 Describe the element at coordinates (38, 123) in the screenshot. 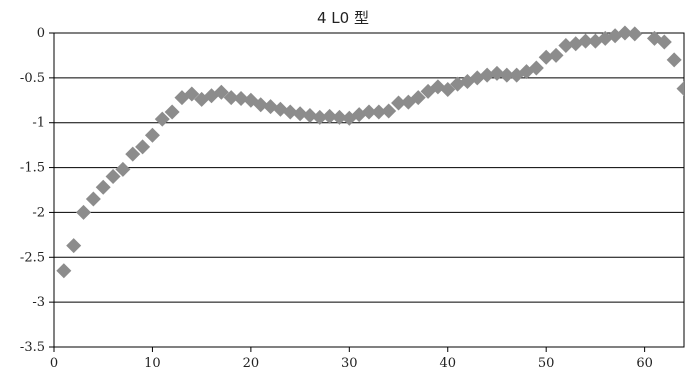

I see `y-tick-label: -1` at that location.